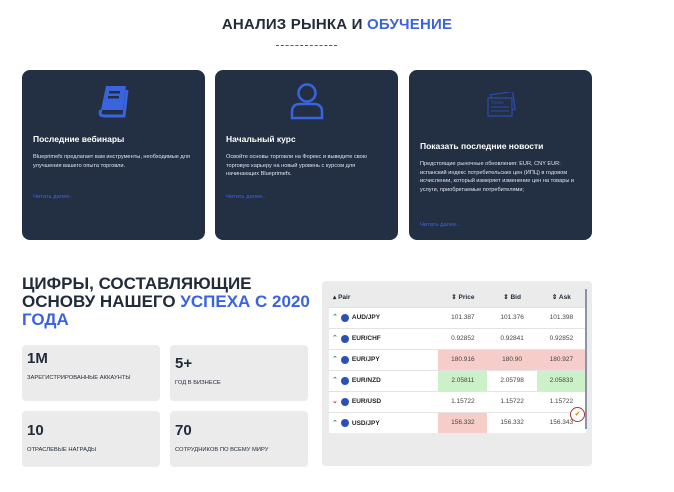 The height and width of the screenshot is (492, 674). I want to click on stat-accounts: 1M Зарегистрированные аккаунты, so click(91, 373).